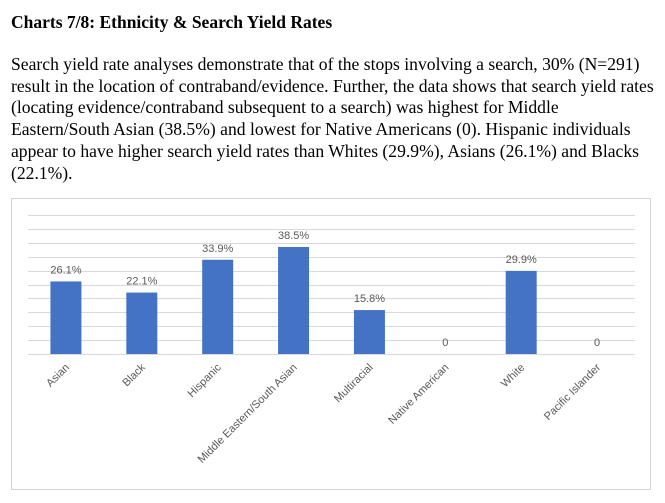 The height and width of the screenshot is (503, 665). I want to click on bar-middle-eastern-south-asian, so click(294, 300).